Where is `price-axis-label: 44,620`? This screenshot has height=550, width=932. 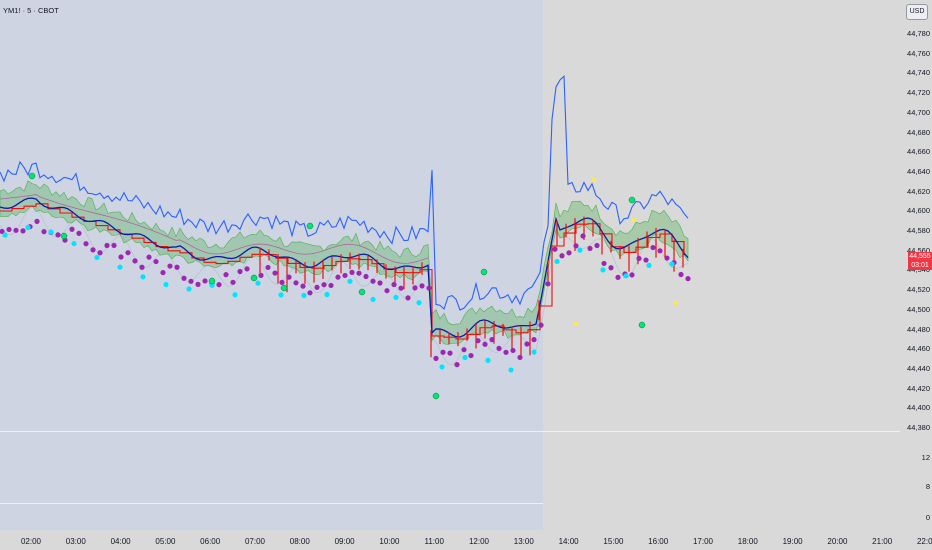
price-axis-label: 44,620 is located at coordinates (918, 191).